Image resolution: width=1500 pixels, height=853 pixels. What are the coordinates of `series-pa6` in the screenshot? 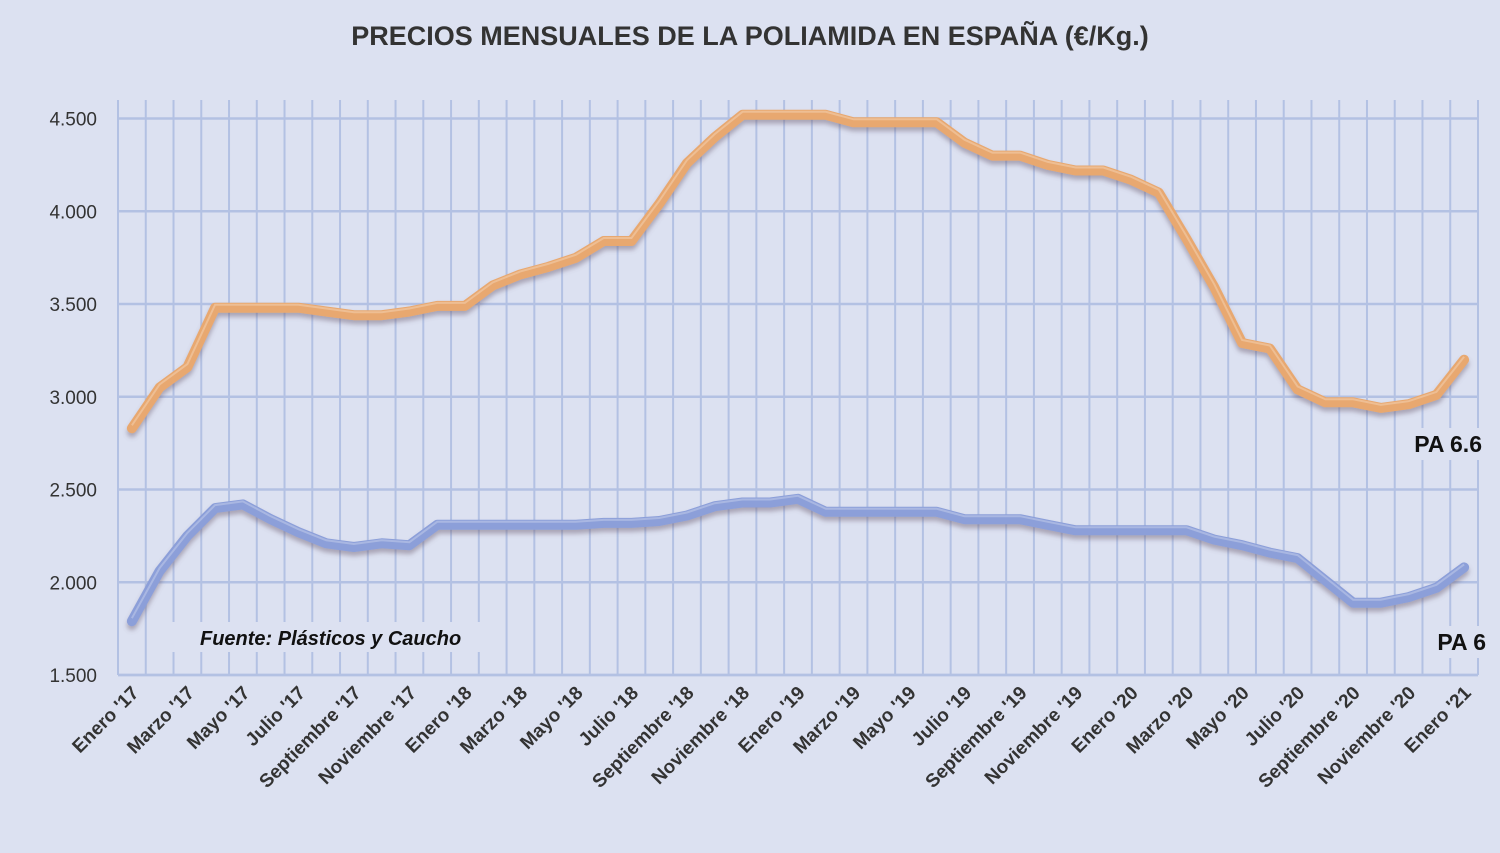 It's located at (798, 560).